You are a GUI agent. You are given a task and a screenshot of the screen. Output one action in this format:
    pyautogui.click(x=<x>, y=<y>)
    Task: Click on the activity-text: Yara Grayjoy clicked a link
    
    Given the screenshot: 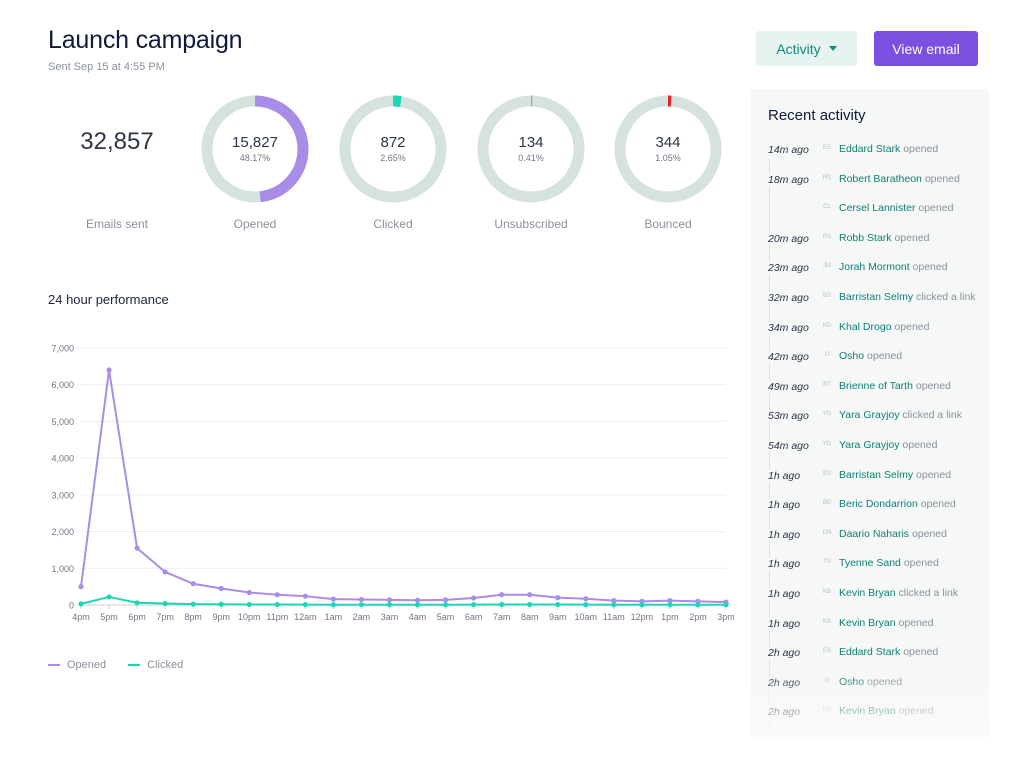 What is the action you would take?
    pyautogui.click(x=900, y=415)
    